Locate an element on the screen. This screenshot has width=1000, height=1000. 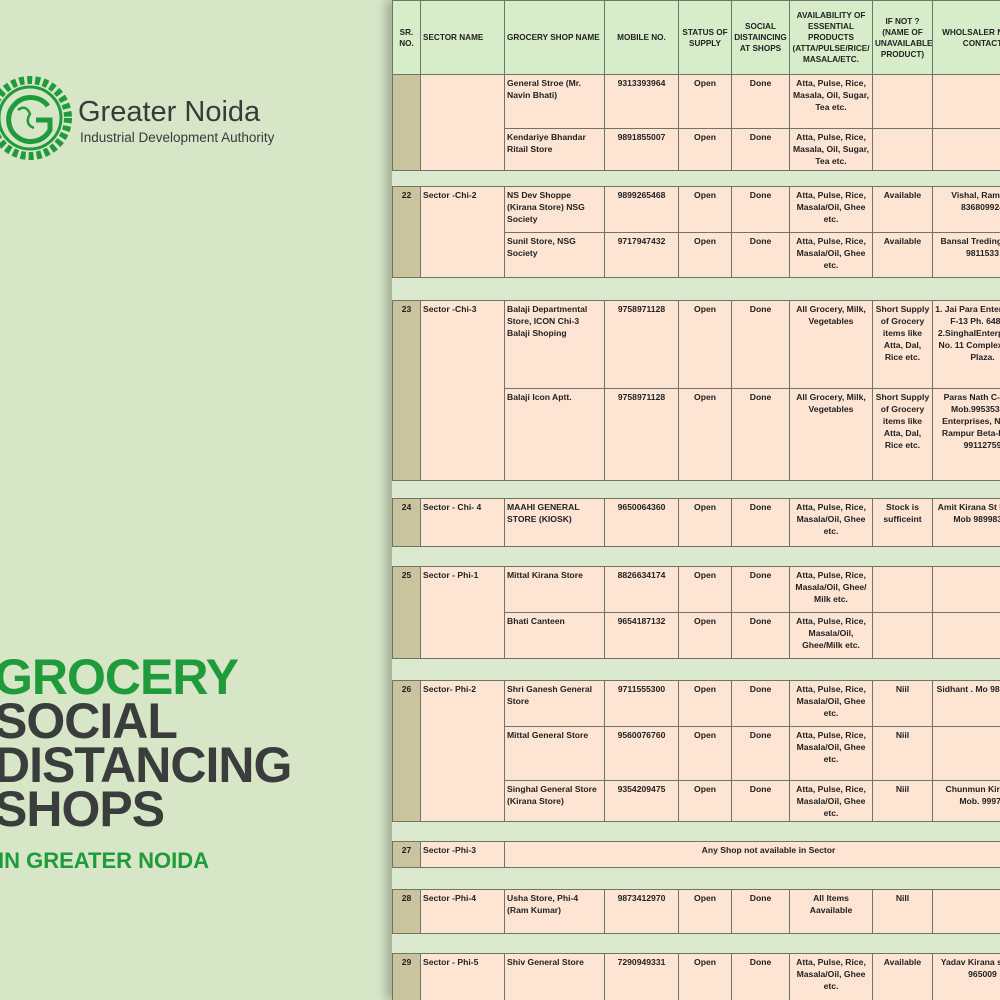
sector-name: Sector - Phi-1 is located at coordinates (462, 612).